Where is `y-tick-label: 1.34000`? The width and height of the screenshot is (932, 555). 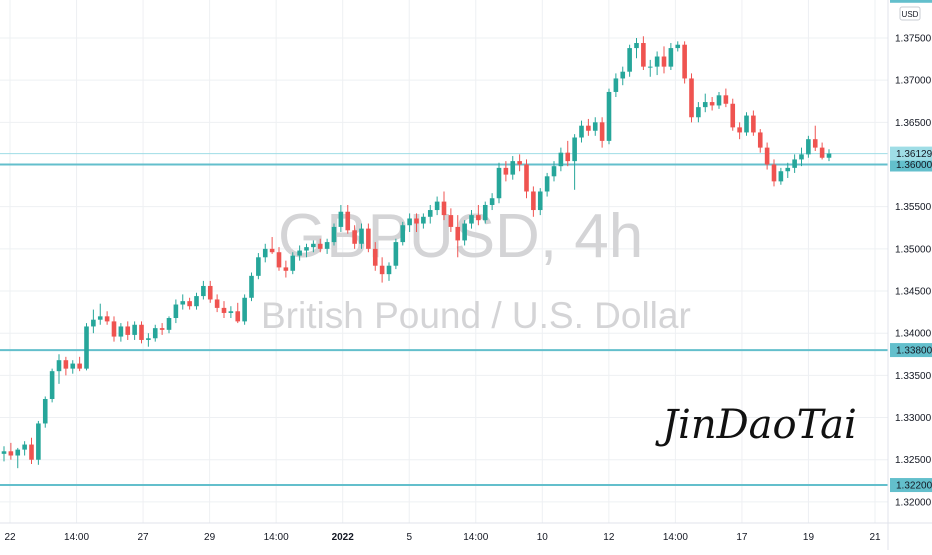
y-tick-label: 1.34000 is located at coordinates (913, 334).